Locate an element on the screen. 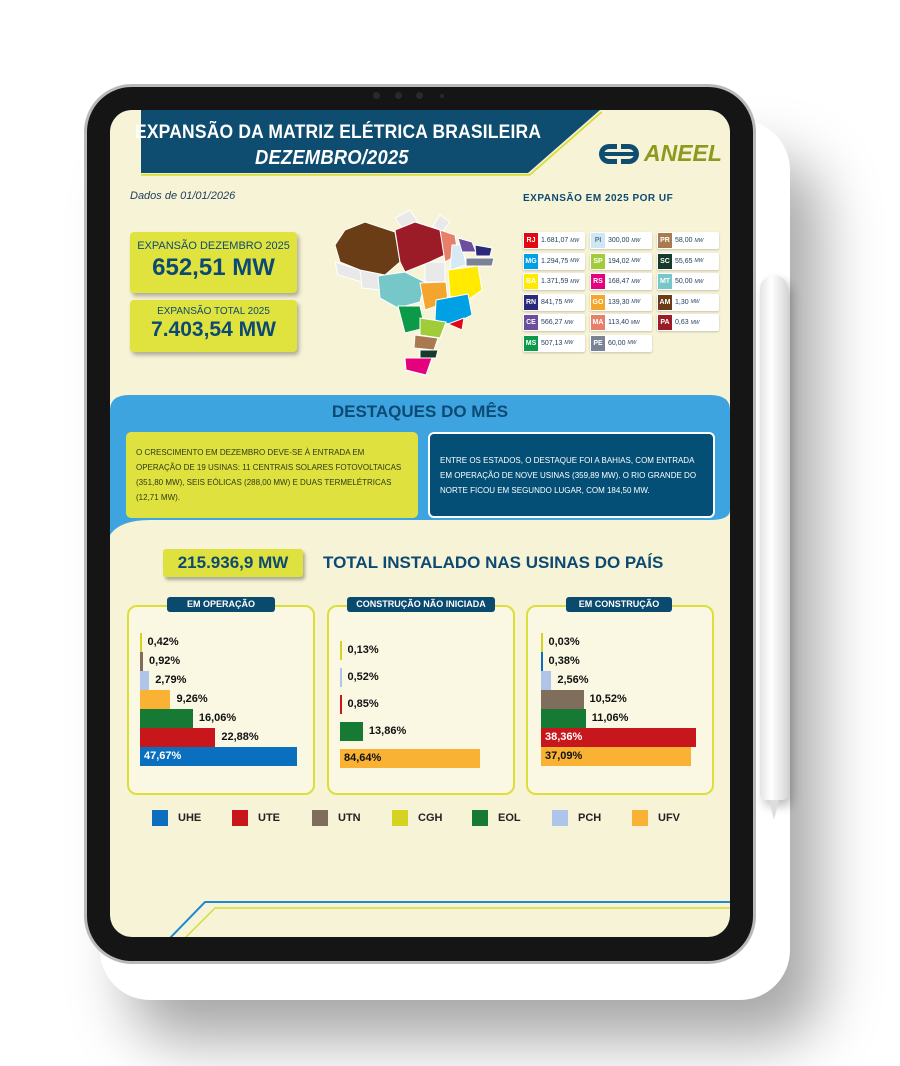 Image resolution: width=900 pixels, height=1066 pixels. uf-section-title: EXPANSÃO EM 2025 POR UF is located at coordinates (598, 198).